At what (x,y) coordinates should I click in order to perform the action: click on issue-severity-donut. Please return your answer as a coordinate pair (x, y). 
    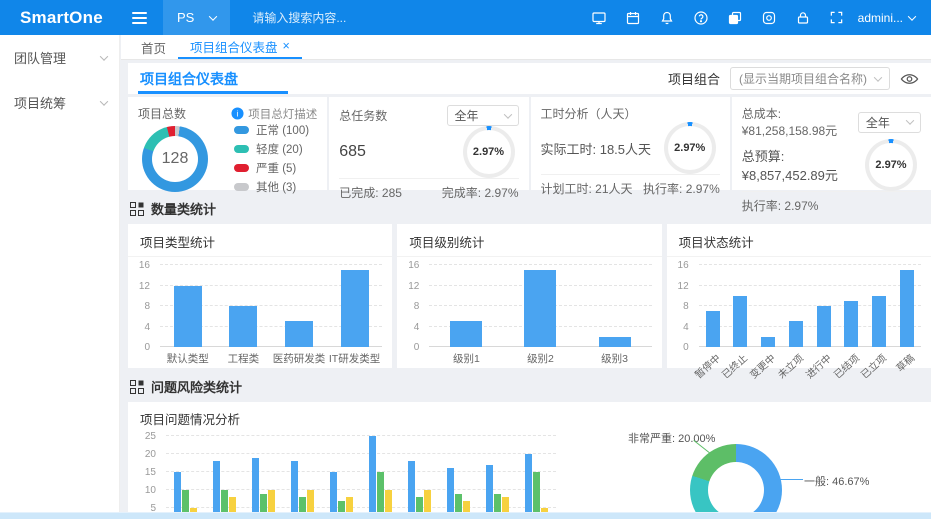
    Looking at the image, I should click on (736, 481).